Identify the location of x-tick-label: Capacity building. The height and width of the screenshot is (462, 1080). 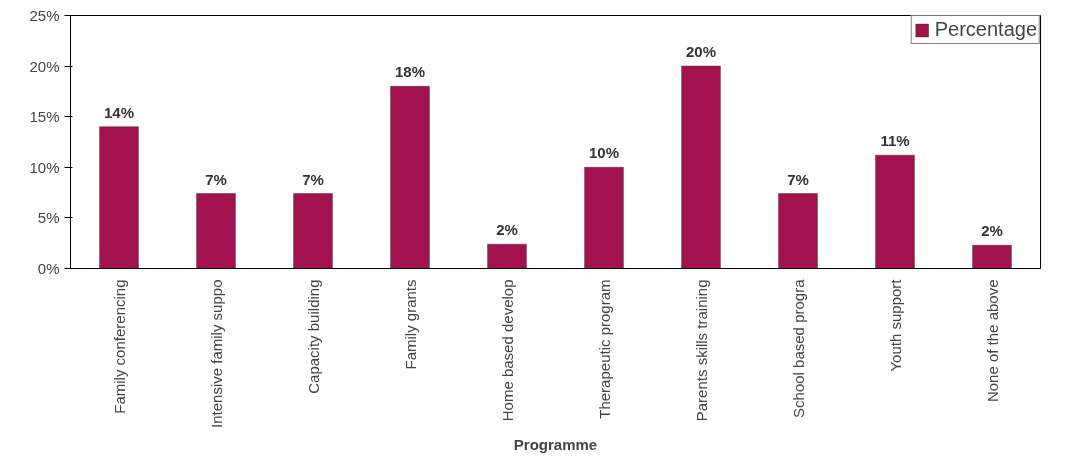
(313, 336).